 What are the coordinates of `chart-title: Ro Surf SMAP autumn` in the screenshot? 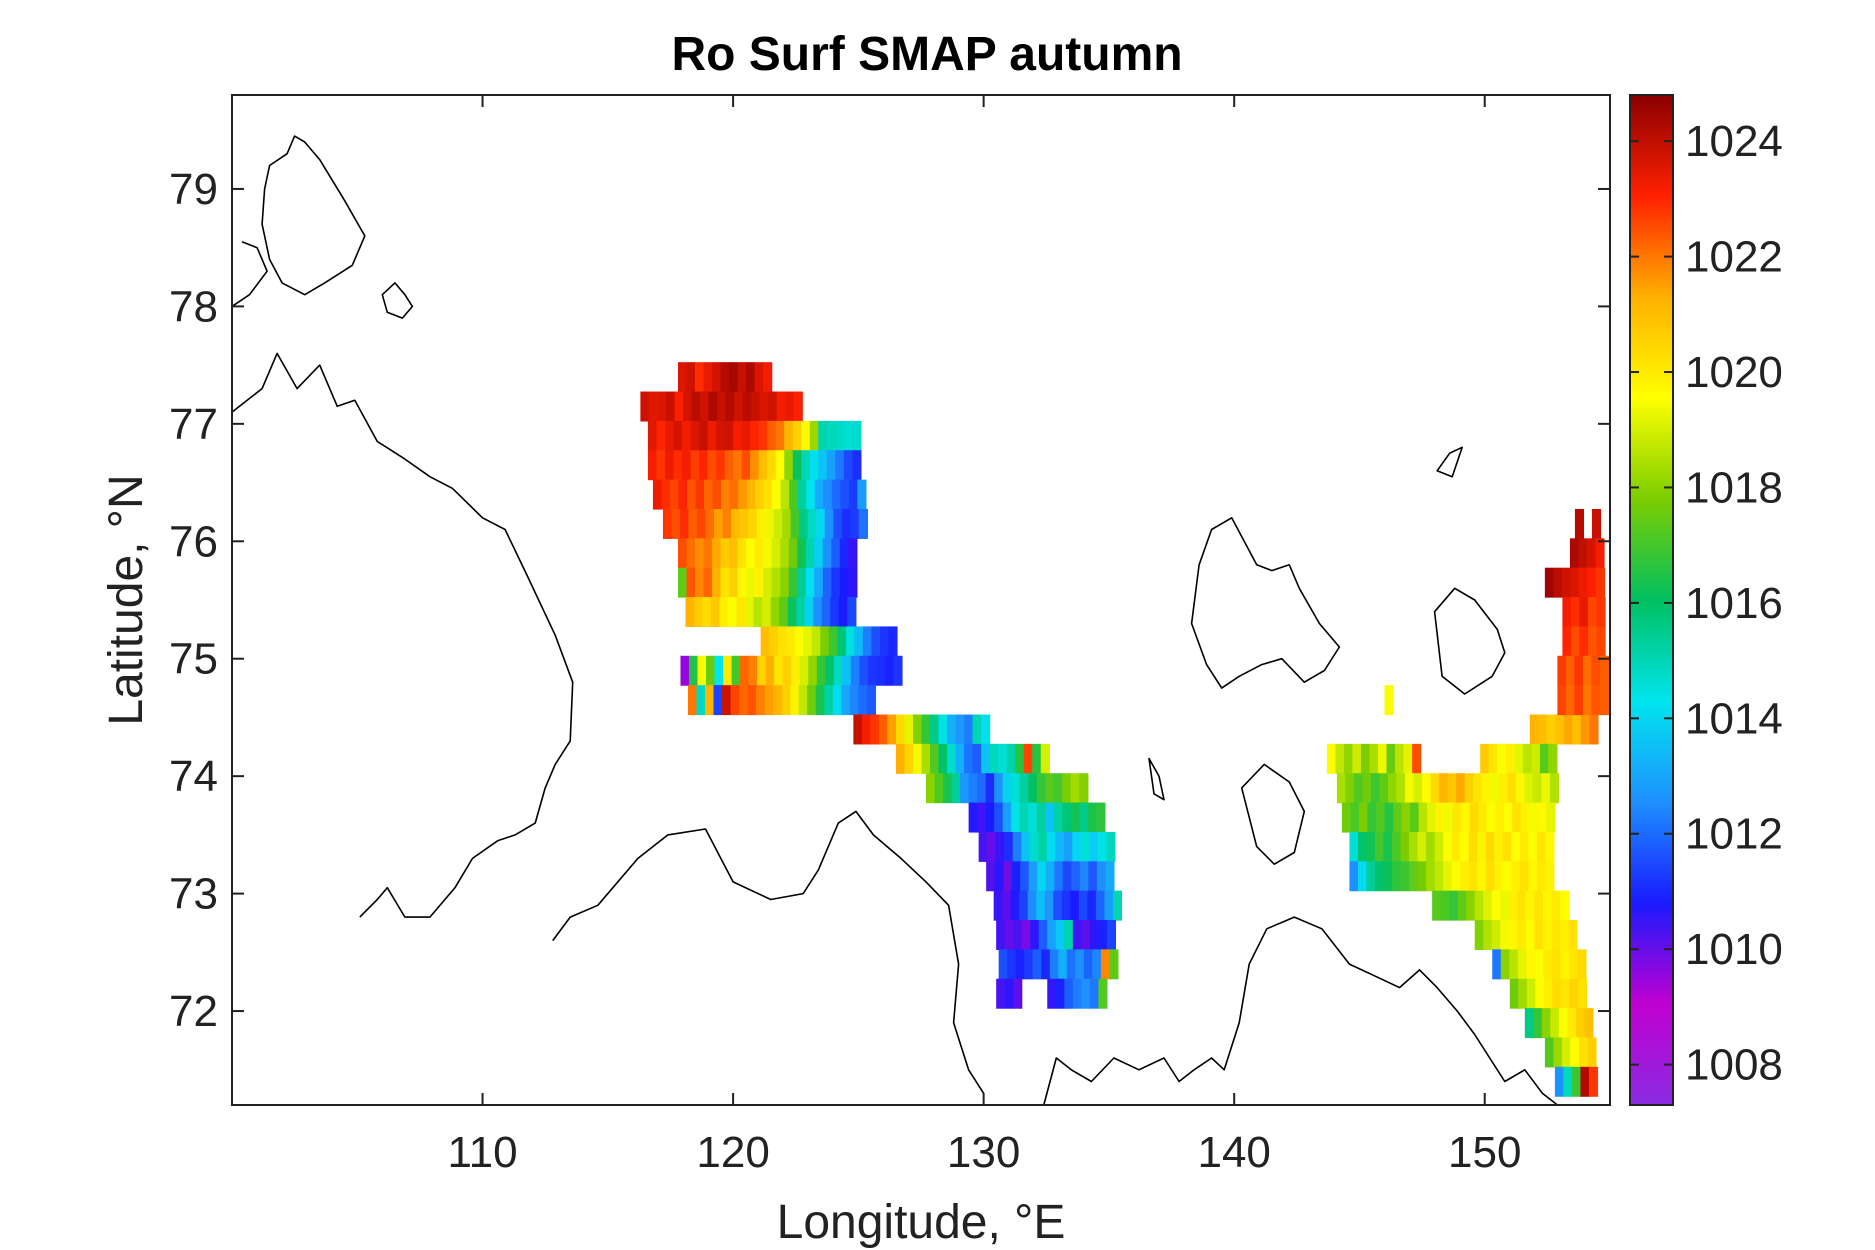 It's located at (926, 54).